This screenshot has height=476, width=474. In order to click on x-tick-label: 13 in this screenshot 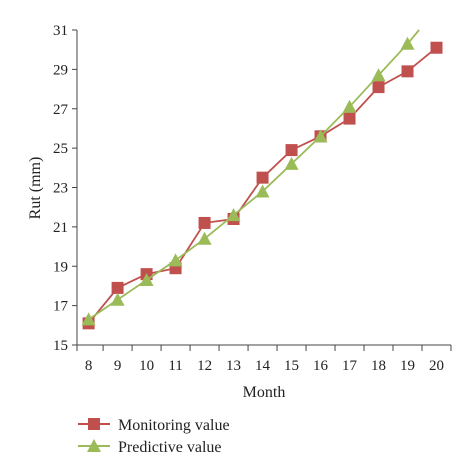, I will do `click(233, 366)`.